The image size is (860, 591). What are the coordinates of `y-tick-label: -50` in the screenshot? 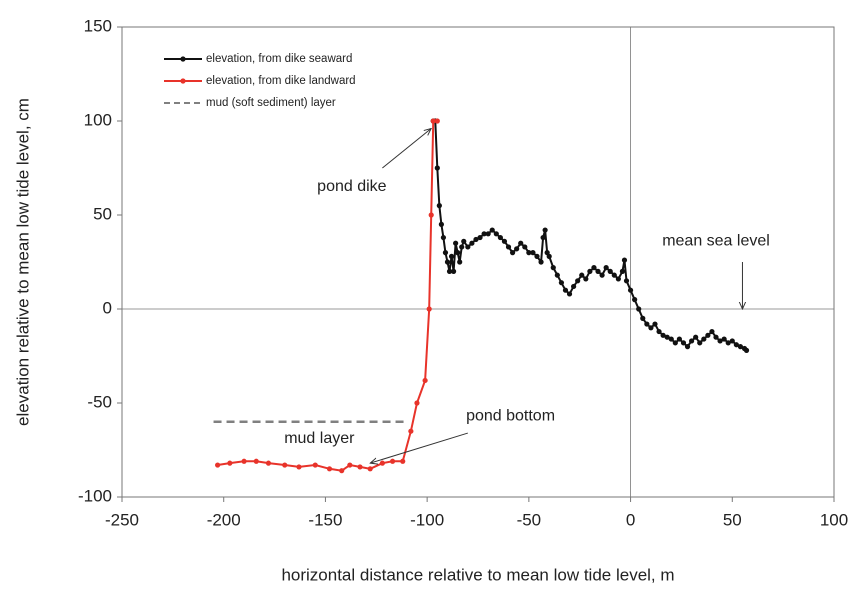 It's located at (99, 401).